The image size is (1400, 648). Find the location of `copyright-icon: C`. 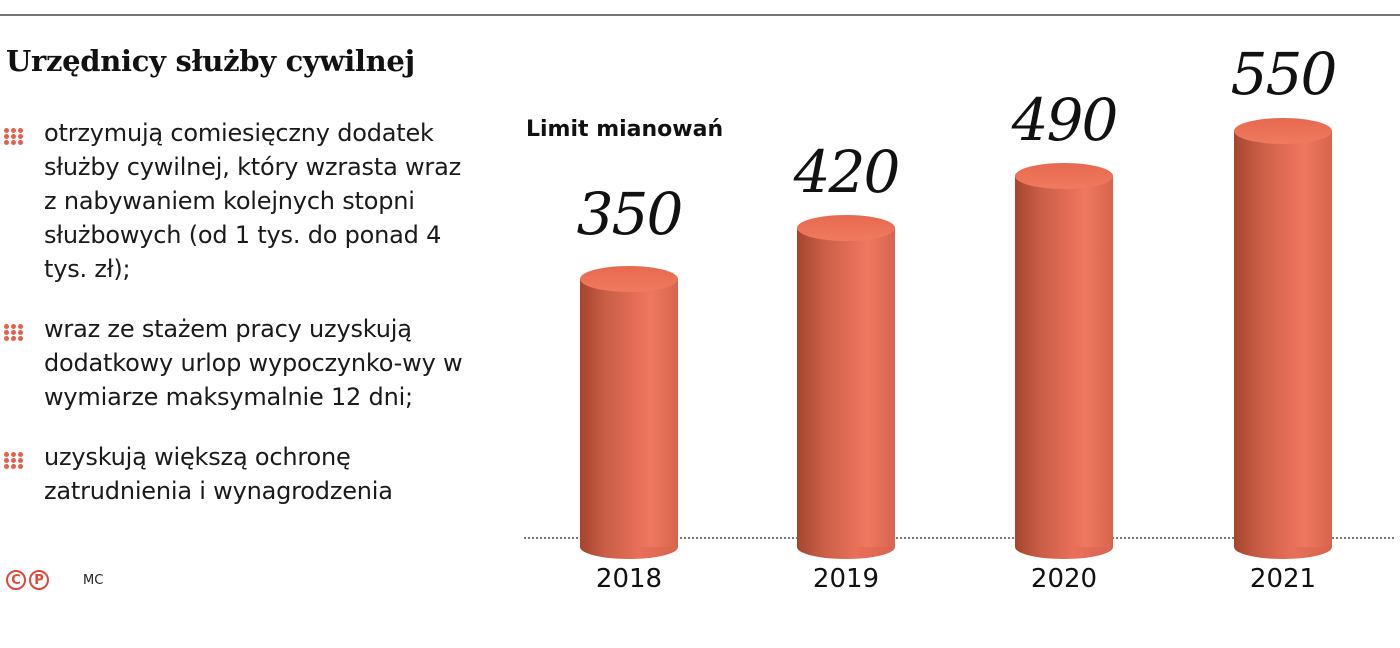

copyright-icon: C is located at coordinates (16, 580).